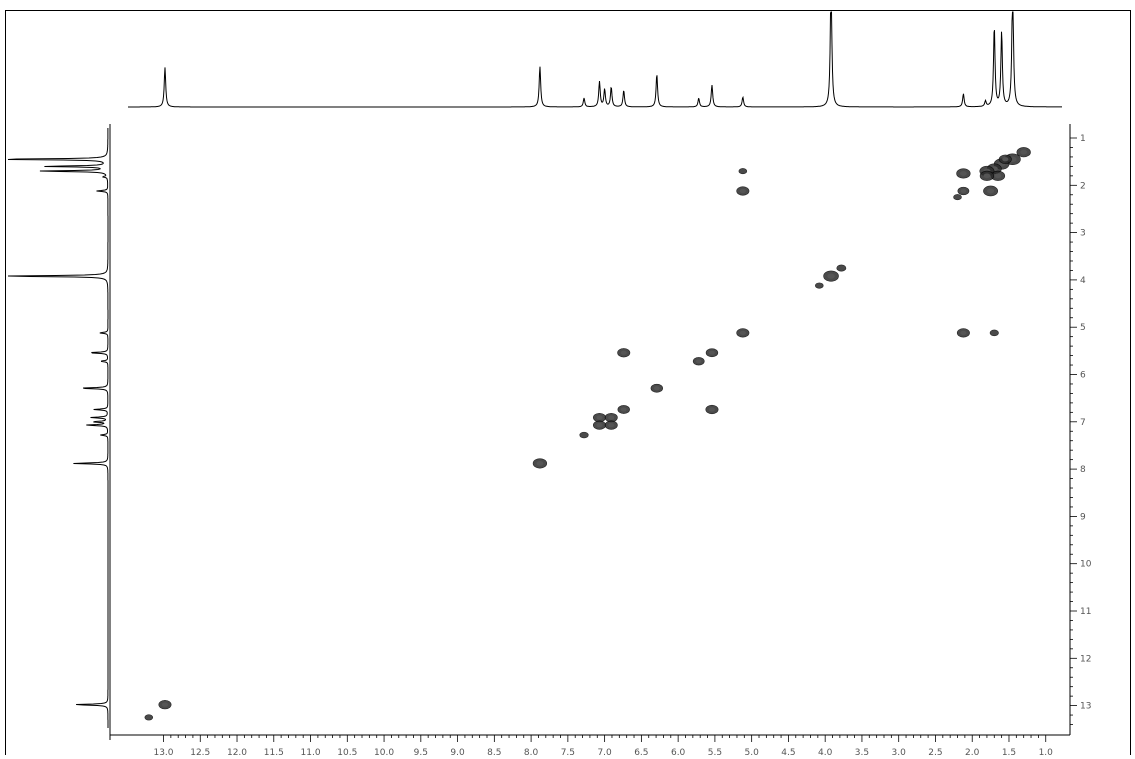 Image resolution: width=1135 pixels, height=759 pixels. I want to click on x-tick-label: 7.0, so click(604, 753).